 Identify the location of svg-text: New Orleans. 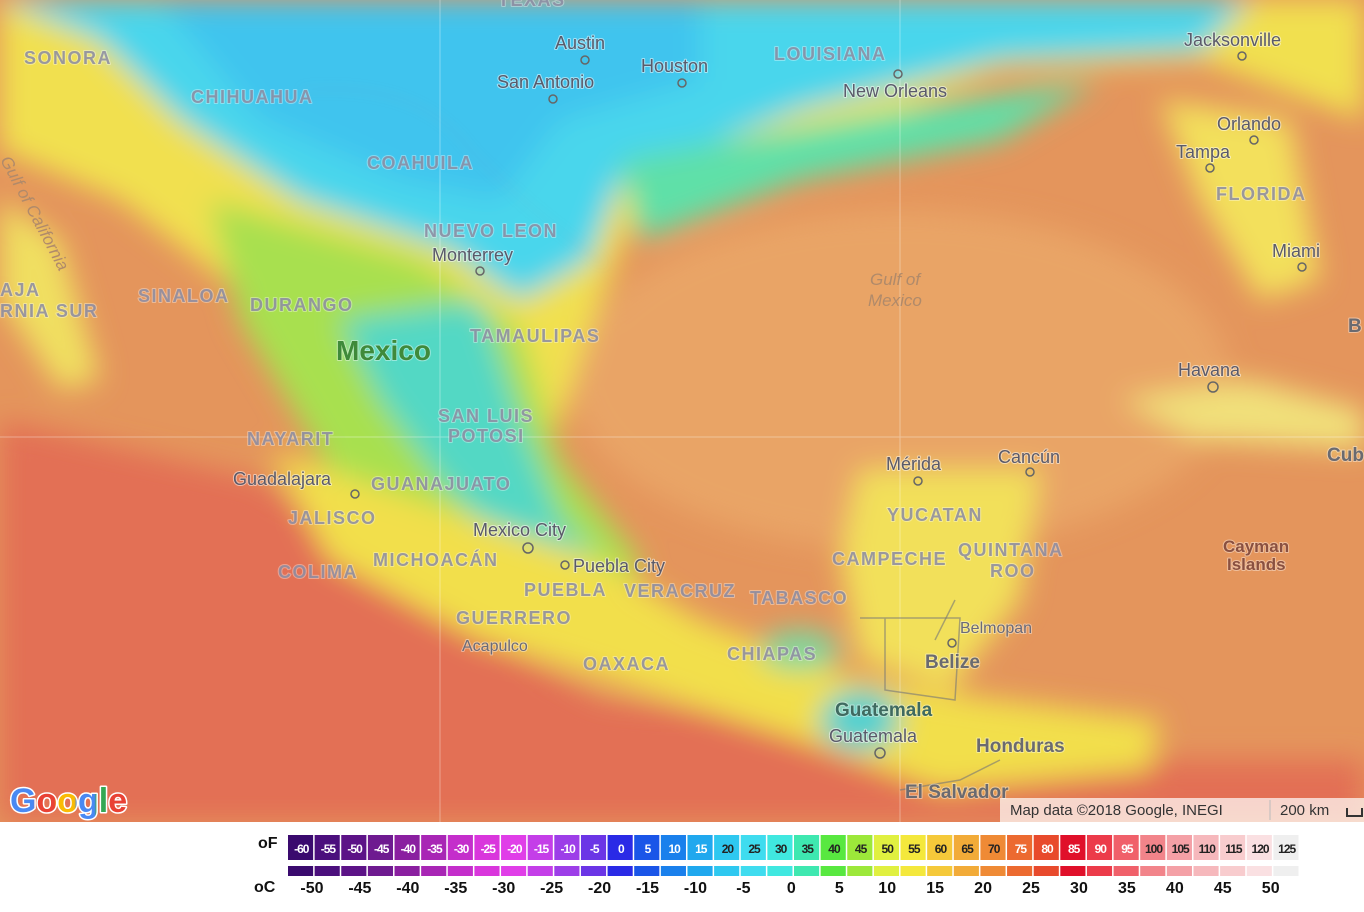
(895, 91).